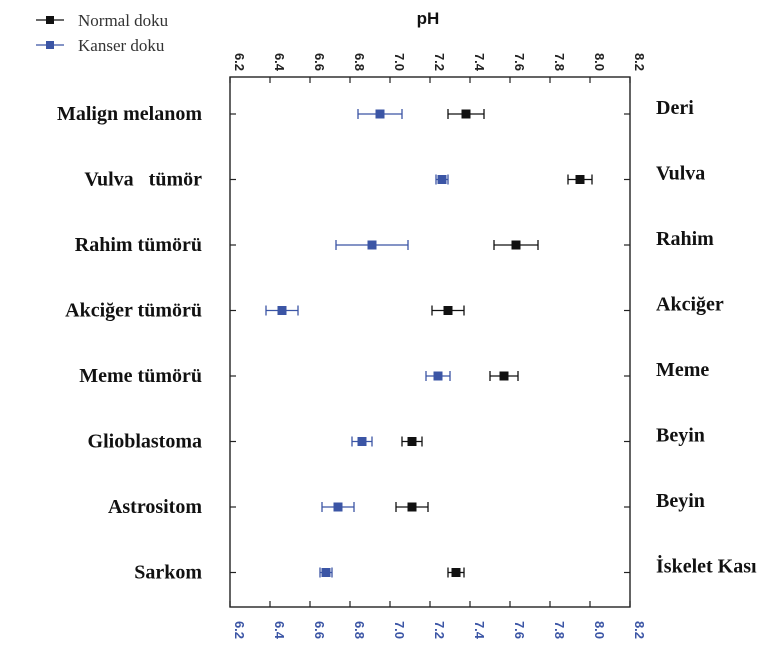  What do you see at coordinates (438, 620) in the screenshot?
I see `bottom-axis: 6.2 6.4 6.6 6.8 7.0 7.2 7.4 7.6 7.8 8.0 8.2` at bounding box center [438, 620].